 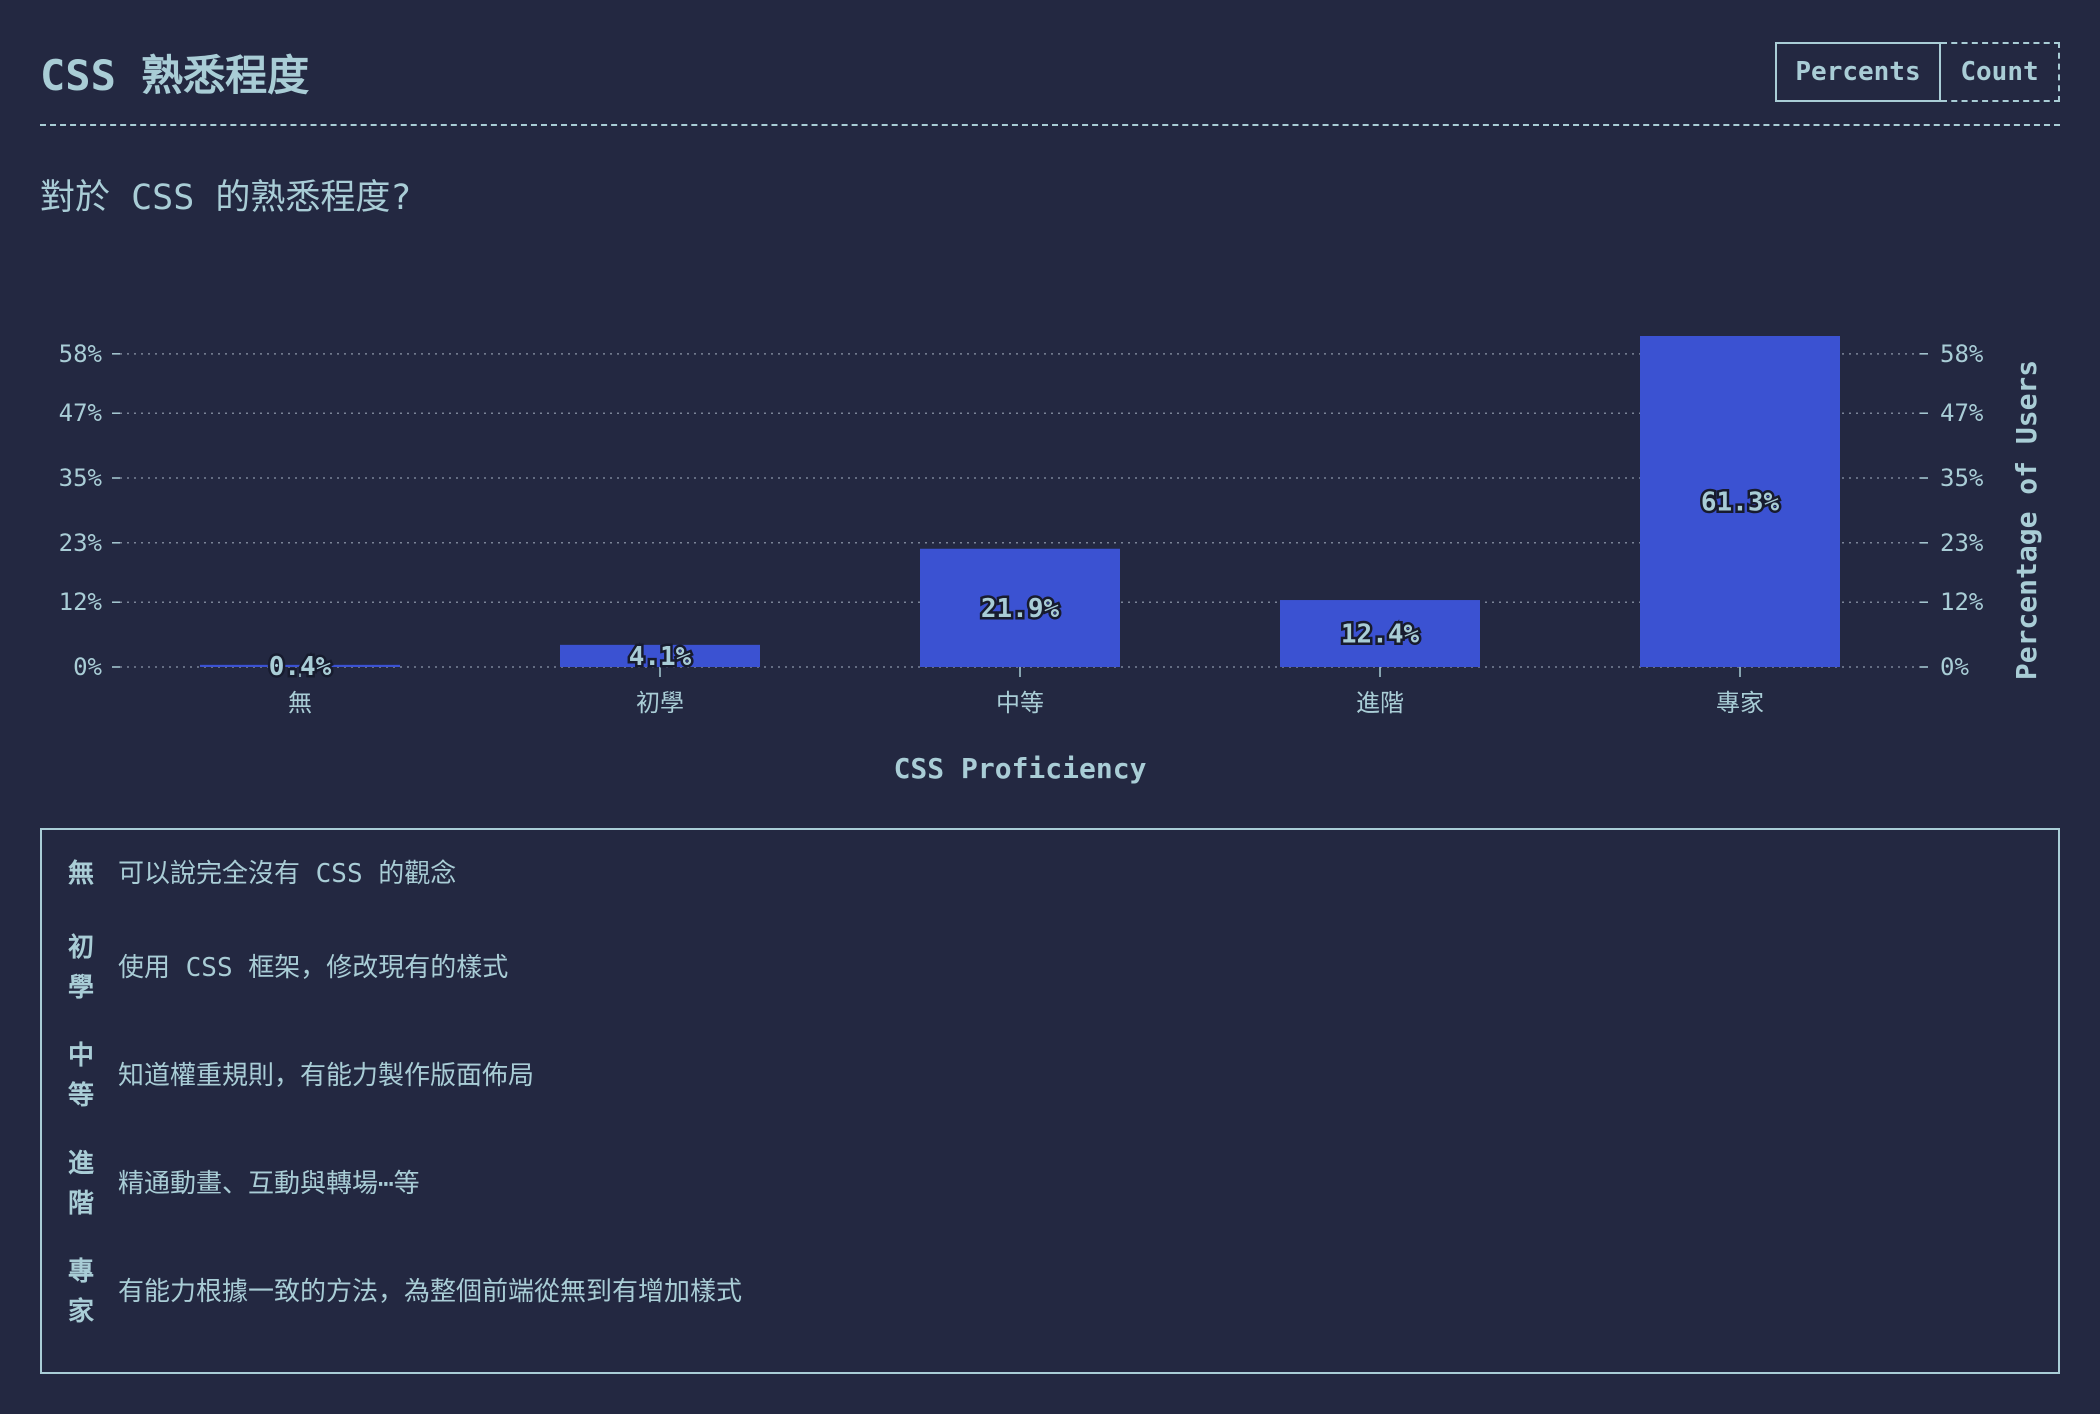 I want to click on legend-row: 進階 精通動畫、互動與轉場⋯等, so click(x=1050, y=1184).